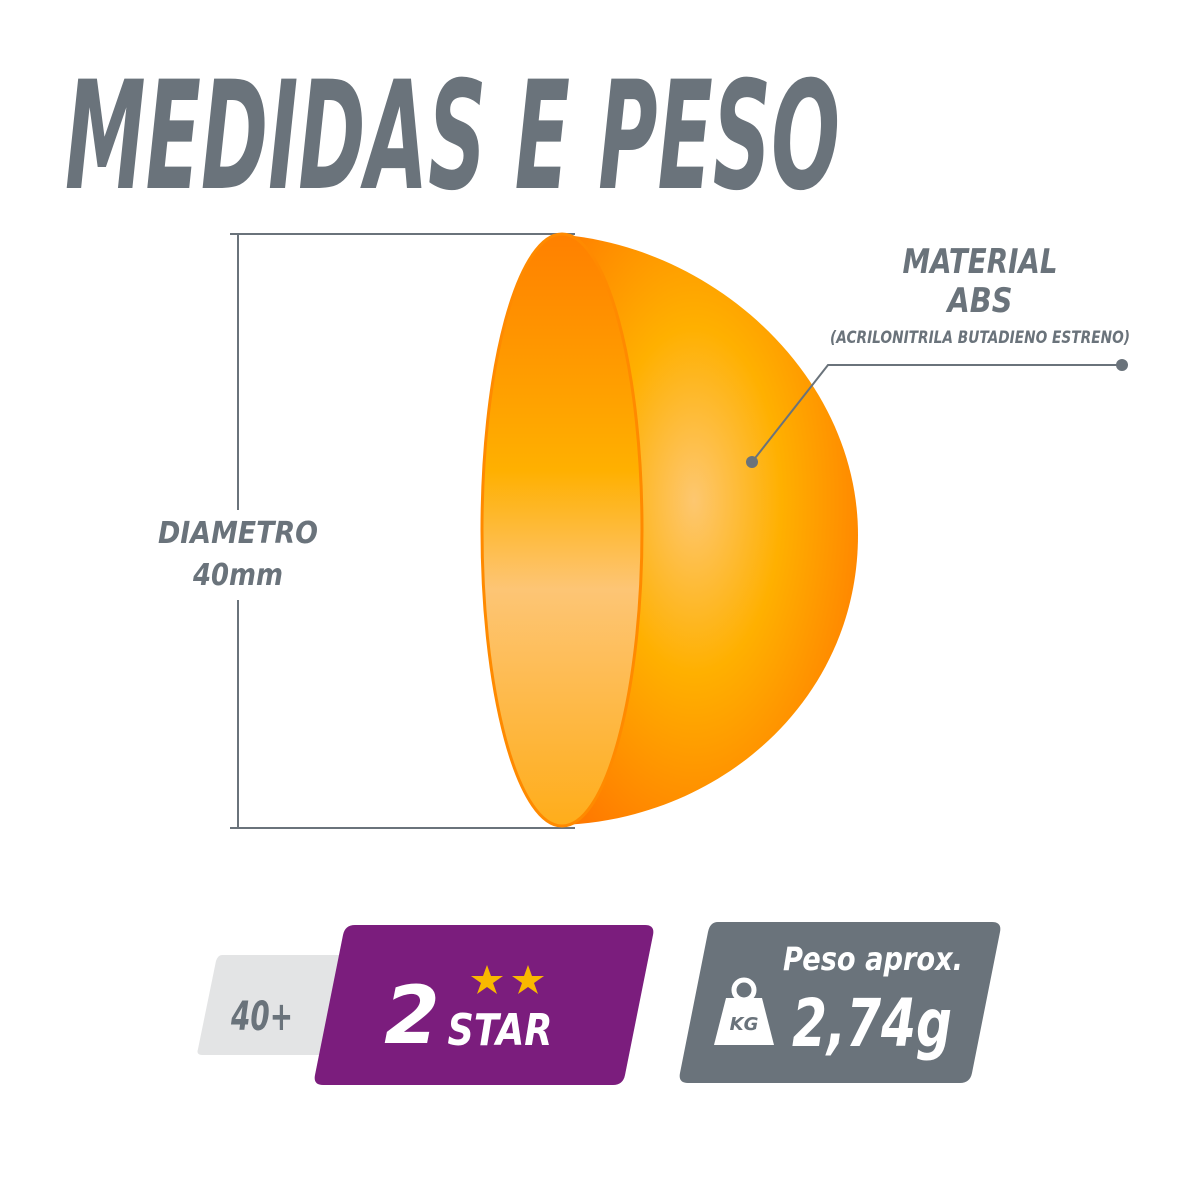 This screenshot has width=1200, height=1200. Describe the element at coordinates (744, 1024) in the screenshot. I see `weight-icon-text: KG` at that location.